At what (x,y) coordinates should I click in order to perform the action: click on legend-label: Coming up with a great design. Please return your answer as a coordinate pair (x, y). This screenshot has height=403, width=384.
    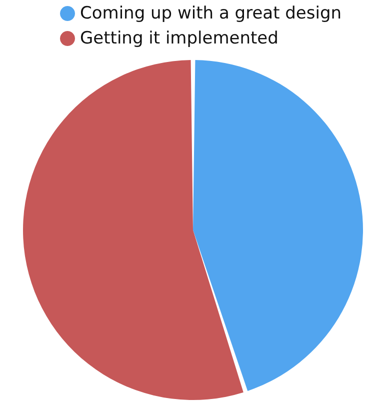
    Looking at the image, I should click on (211, 14).